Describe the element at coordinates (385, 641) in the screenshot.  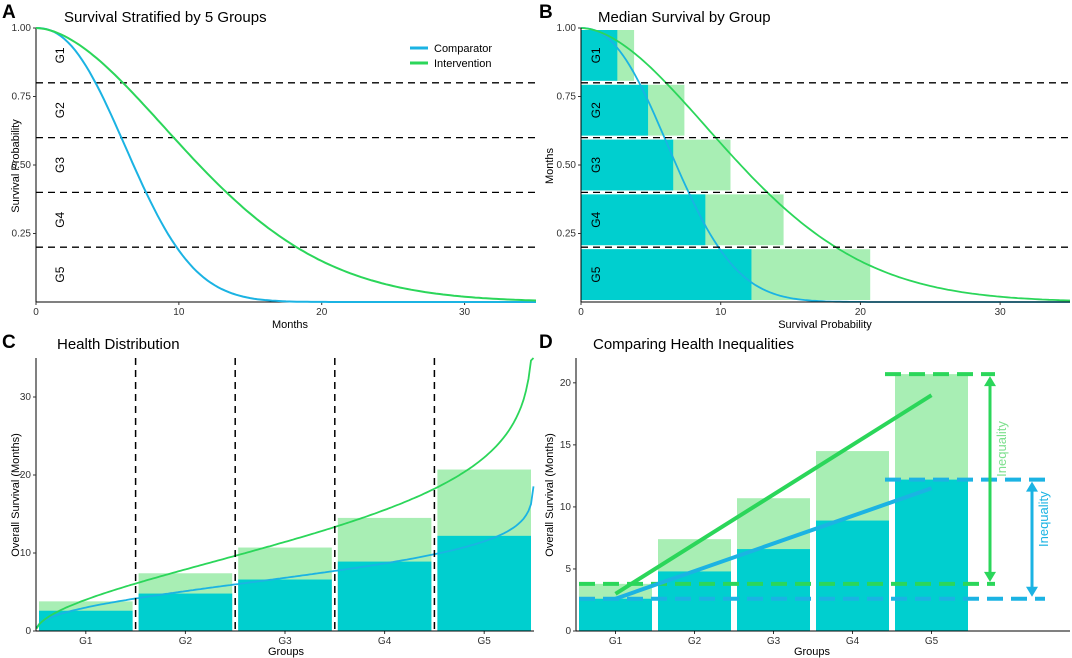
I see `panel-c-xtick-label: G4` at that location.